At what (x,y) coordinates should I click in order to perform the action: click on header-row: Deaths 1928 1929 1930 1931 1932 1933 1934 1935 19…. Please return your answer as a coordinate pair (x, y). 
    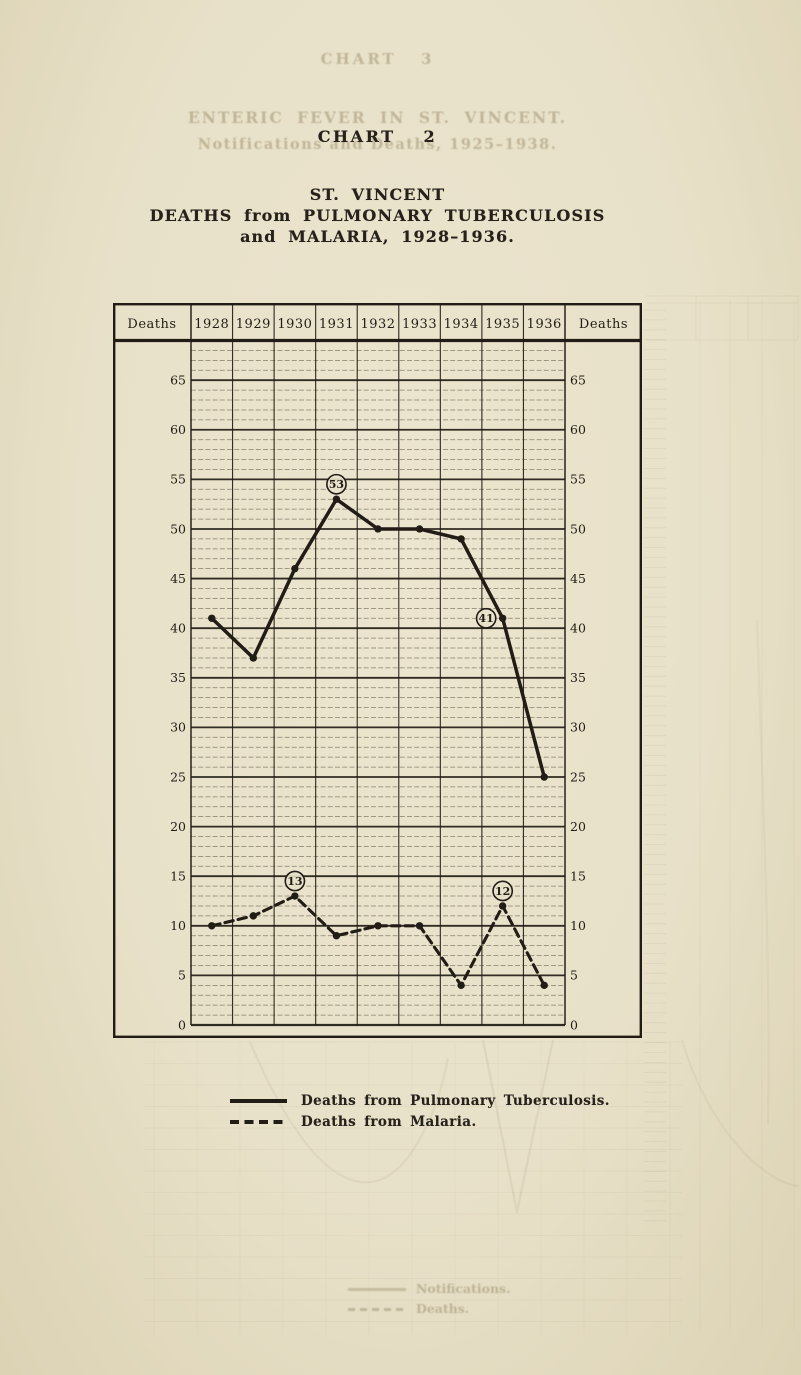
    Looking at the image, I should click on (377, 324).